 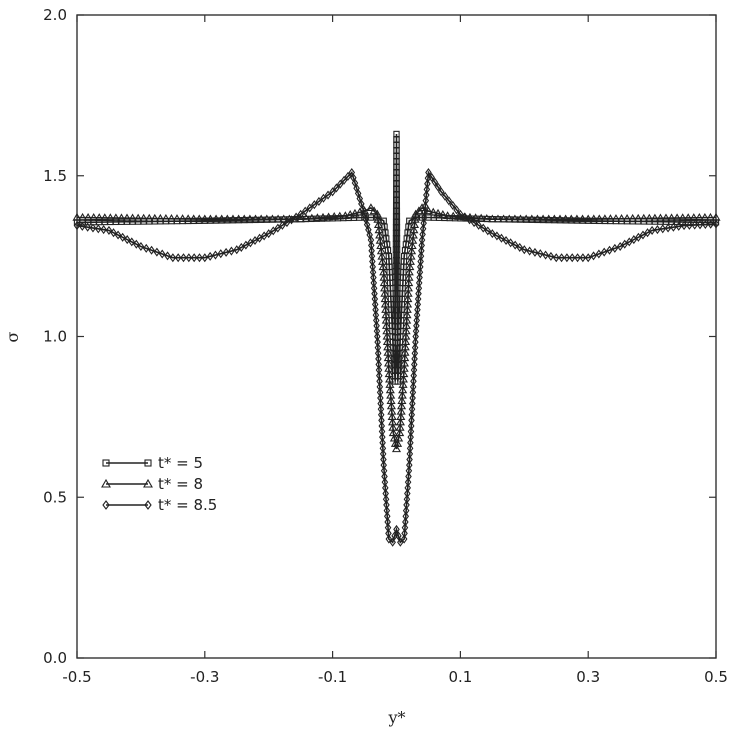 I want to click on y-axis-label: σ, so click(x=12, y=336).